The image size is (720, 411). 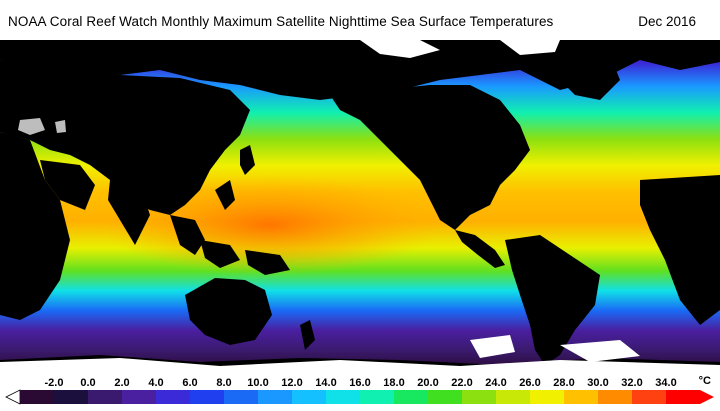 What do you see at coordinates (707, 397) in the screenshot?
I see `legend-max-arrow` at bounding box center [707, 397].